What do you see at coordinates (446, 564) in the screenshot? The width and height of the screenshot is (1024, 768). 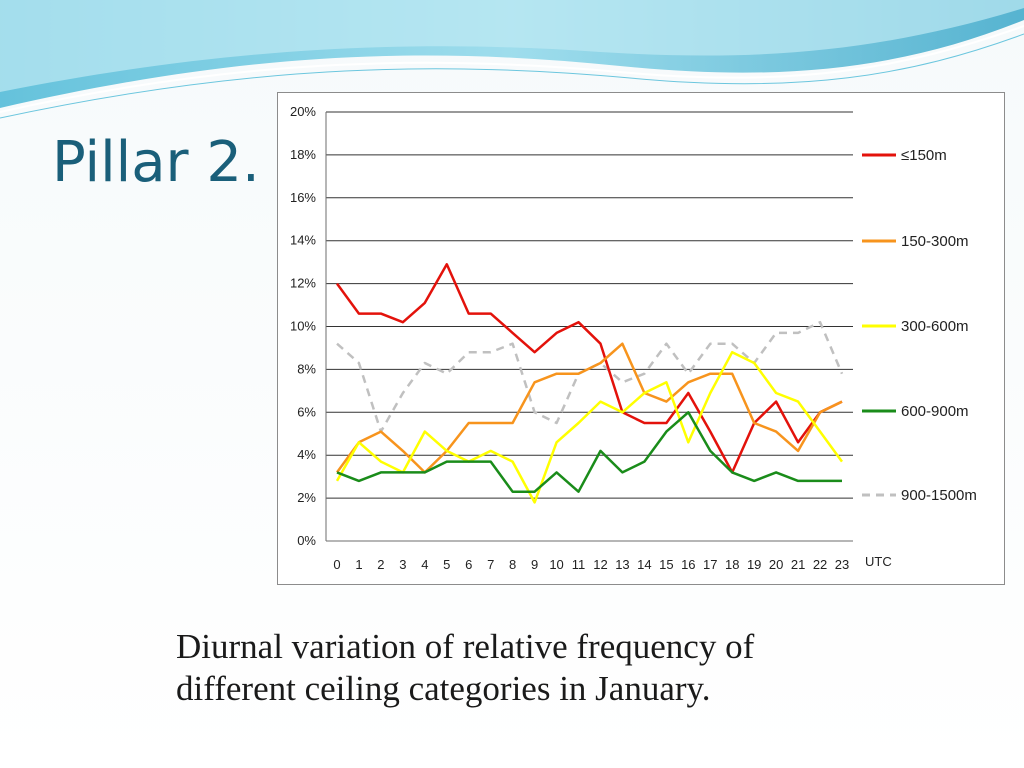 I see `x-tick-label: 5` at bounding box center [446, 564].